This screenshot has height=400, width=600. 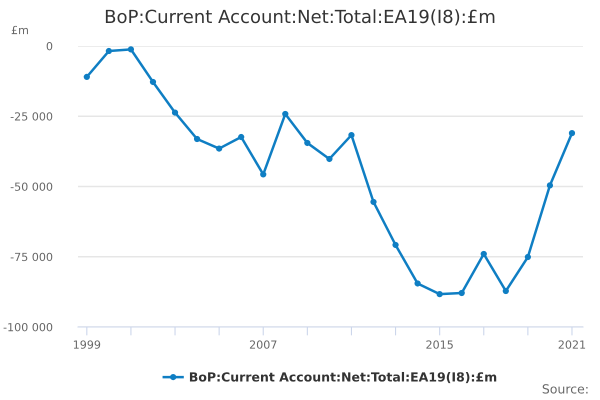 I want to click on y-tick-label: 0, so click(x=49, y=46).